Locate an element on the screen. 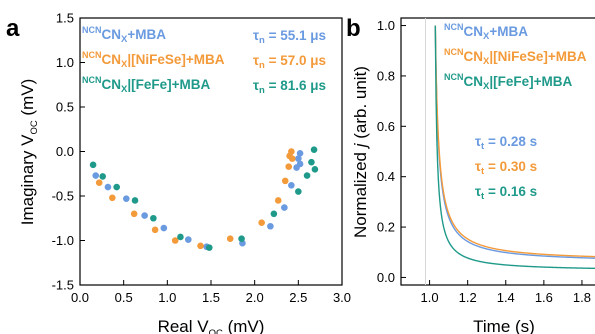 The image size is (595, 334). panel-a-x-tick-label: 0.0 is located at coordinates (80, 297).